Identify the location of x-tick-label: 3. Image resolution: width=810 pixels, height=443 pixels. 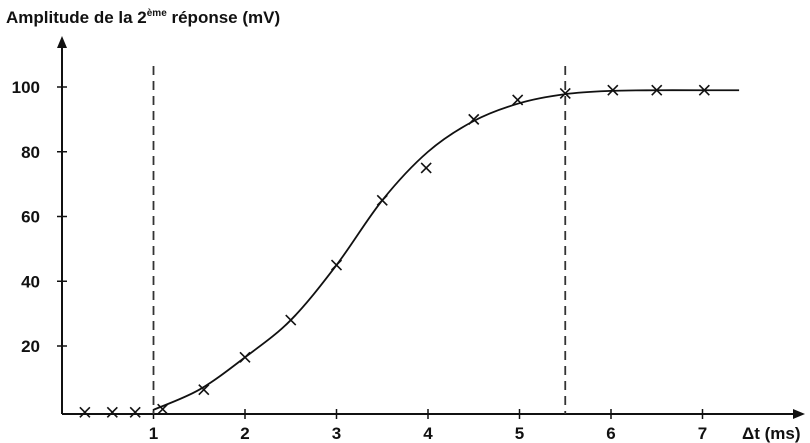
(336, 433).